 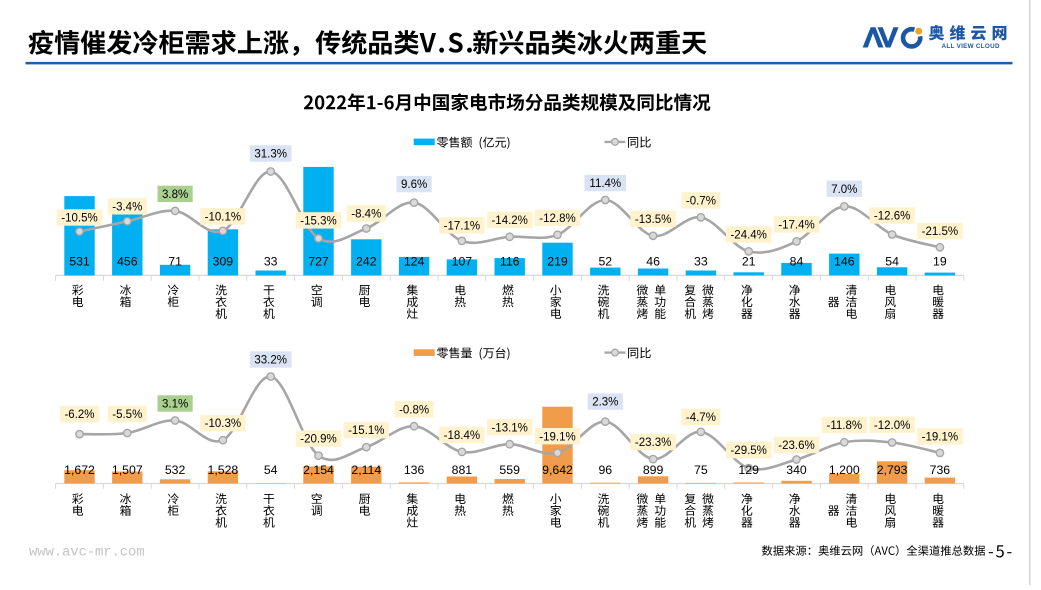 What do you see at coordinates (557, 470) in the screenshot?
I see `svg-text: 9,642` at bounding box center [557, 470].